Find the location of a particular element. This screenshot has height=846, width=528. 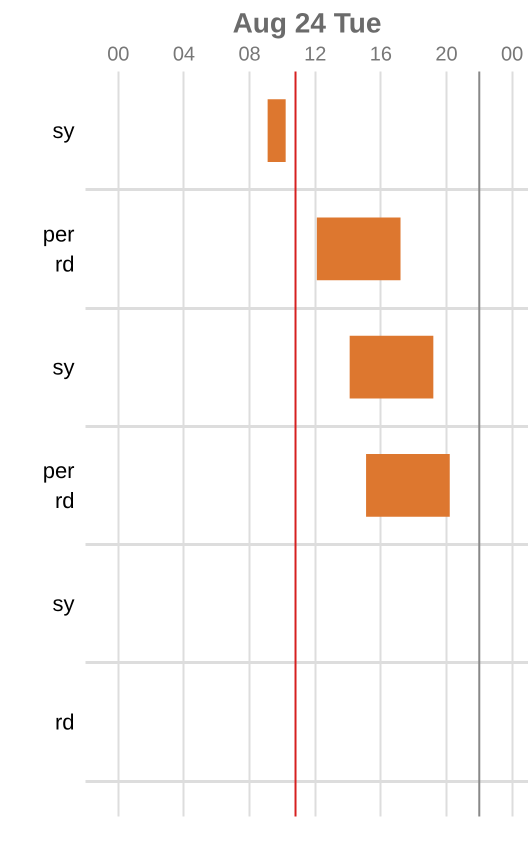

x-tick-label: 04 is located at coordinates (184, 55).